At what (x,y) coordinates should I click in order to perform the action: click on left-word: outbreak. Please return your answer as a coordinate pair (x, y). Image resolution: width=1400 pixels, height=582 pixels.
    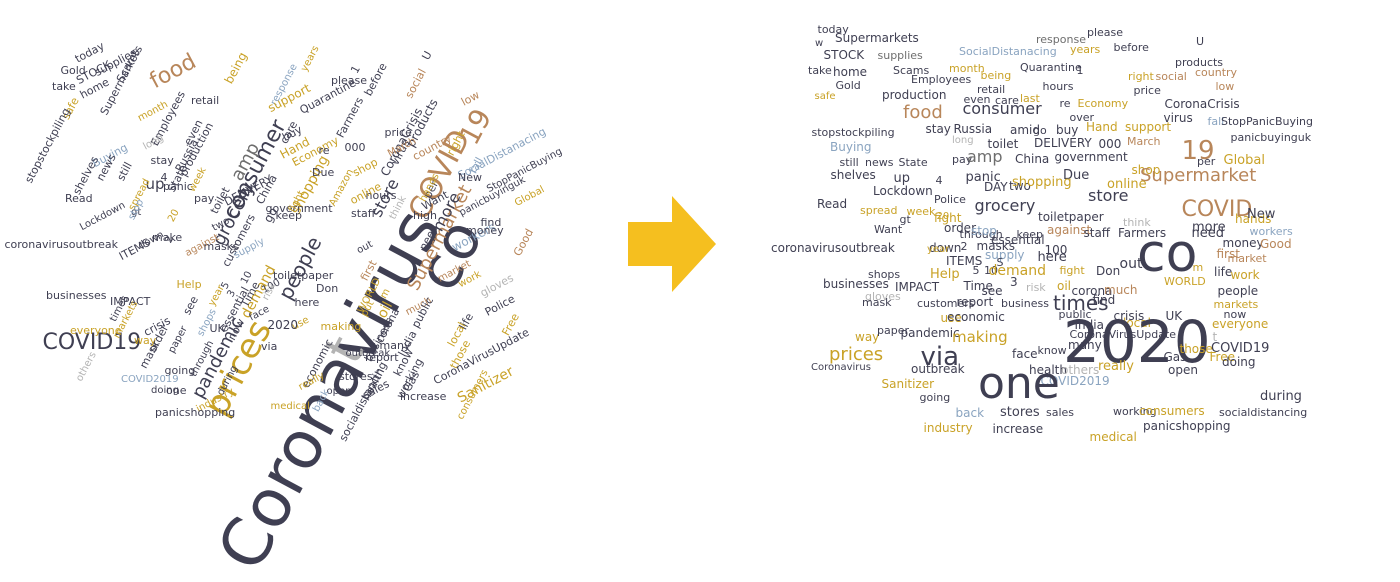
    Looking at the image, I should click on (368, 353).